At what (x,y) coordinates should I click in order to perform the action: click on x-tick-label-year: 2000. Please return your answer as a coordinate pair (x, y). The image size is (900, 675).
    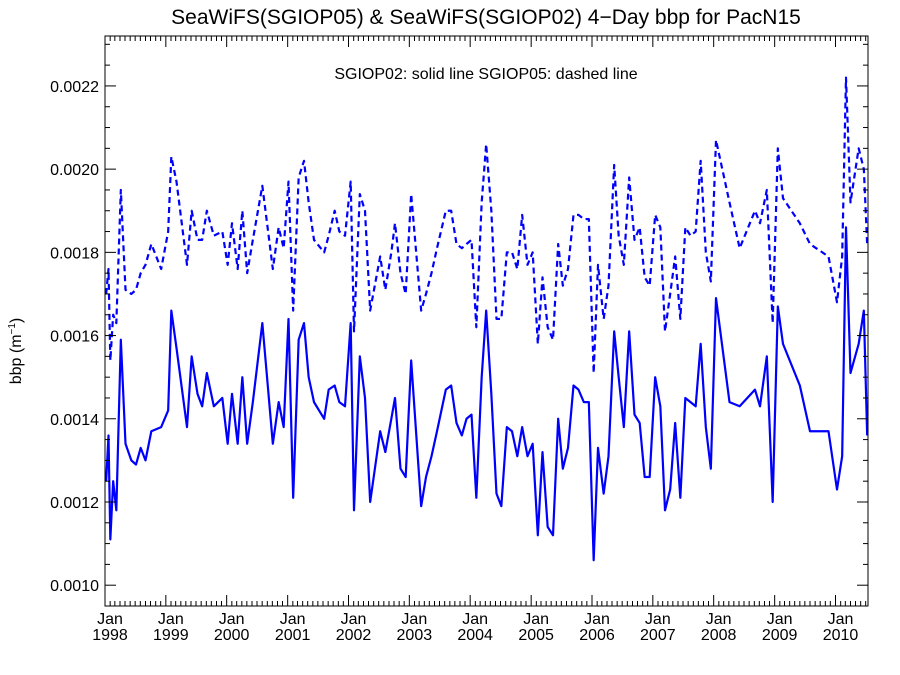
    Looking at the image, I should click on (232, 635).